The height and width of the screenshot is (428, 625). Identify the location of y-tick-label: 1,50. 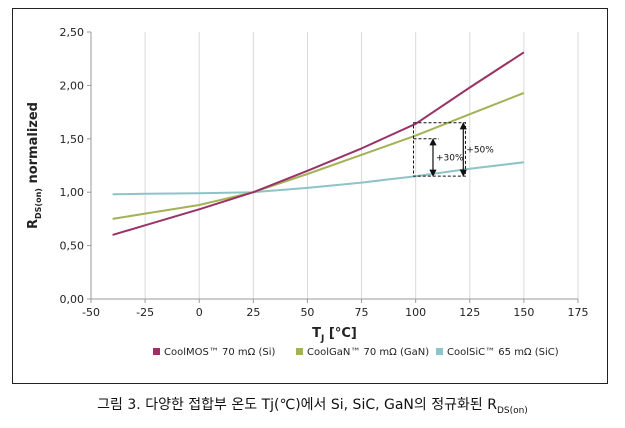
(72, 139).